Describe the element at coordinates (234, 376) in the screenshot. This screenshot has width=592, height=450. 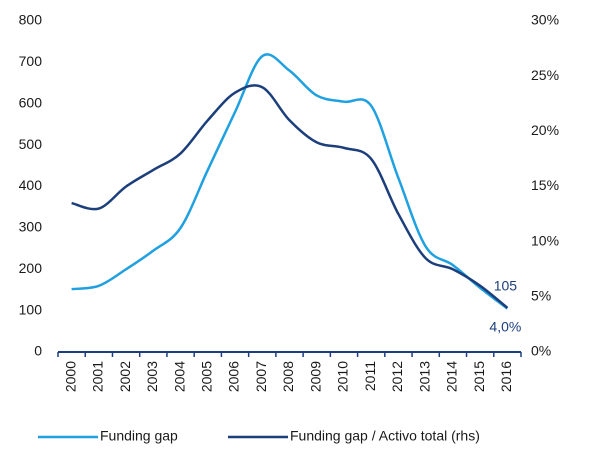
I see `x-tick-label: 2006` at that location.